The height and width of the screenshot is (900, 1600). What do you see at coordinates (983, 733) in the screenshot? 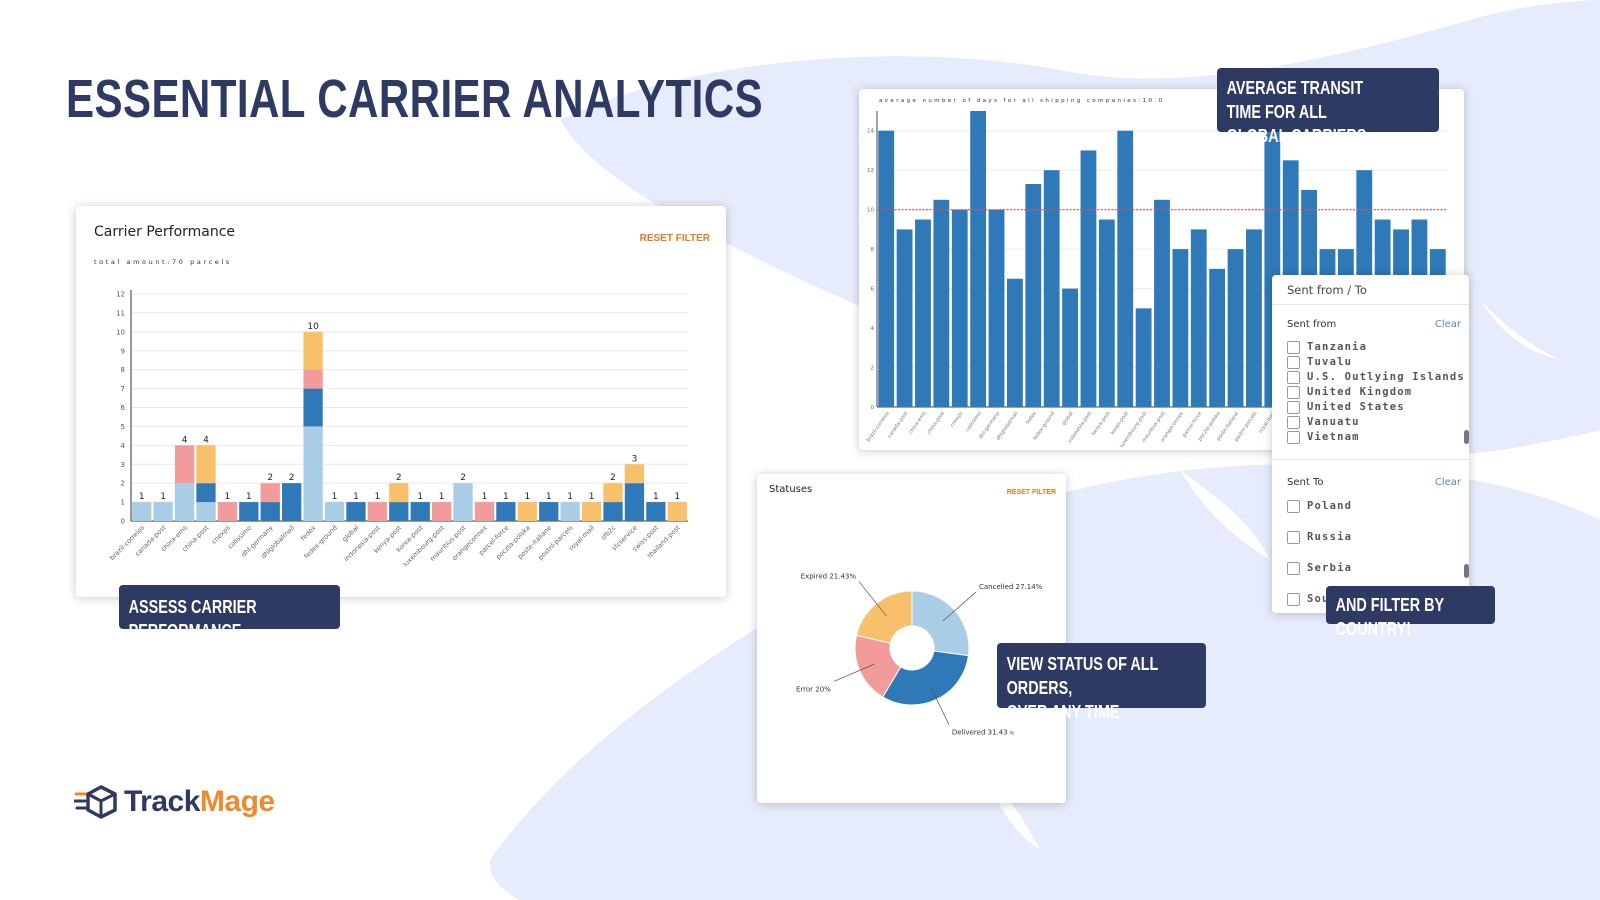
I see `slice-label: Delivered 31.43%` at bounding box center [983, 733].